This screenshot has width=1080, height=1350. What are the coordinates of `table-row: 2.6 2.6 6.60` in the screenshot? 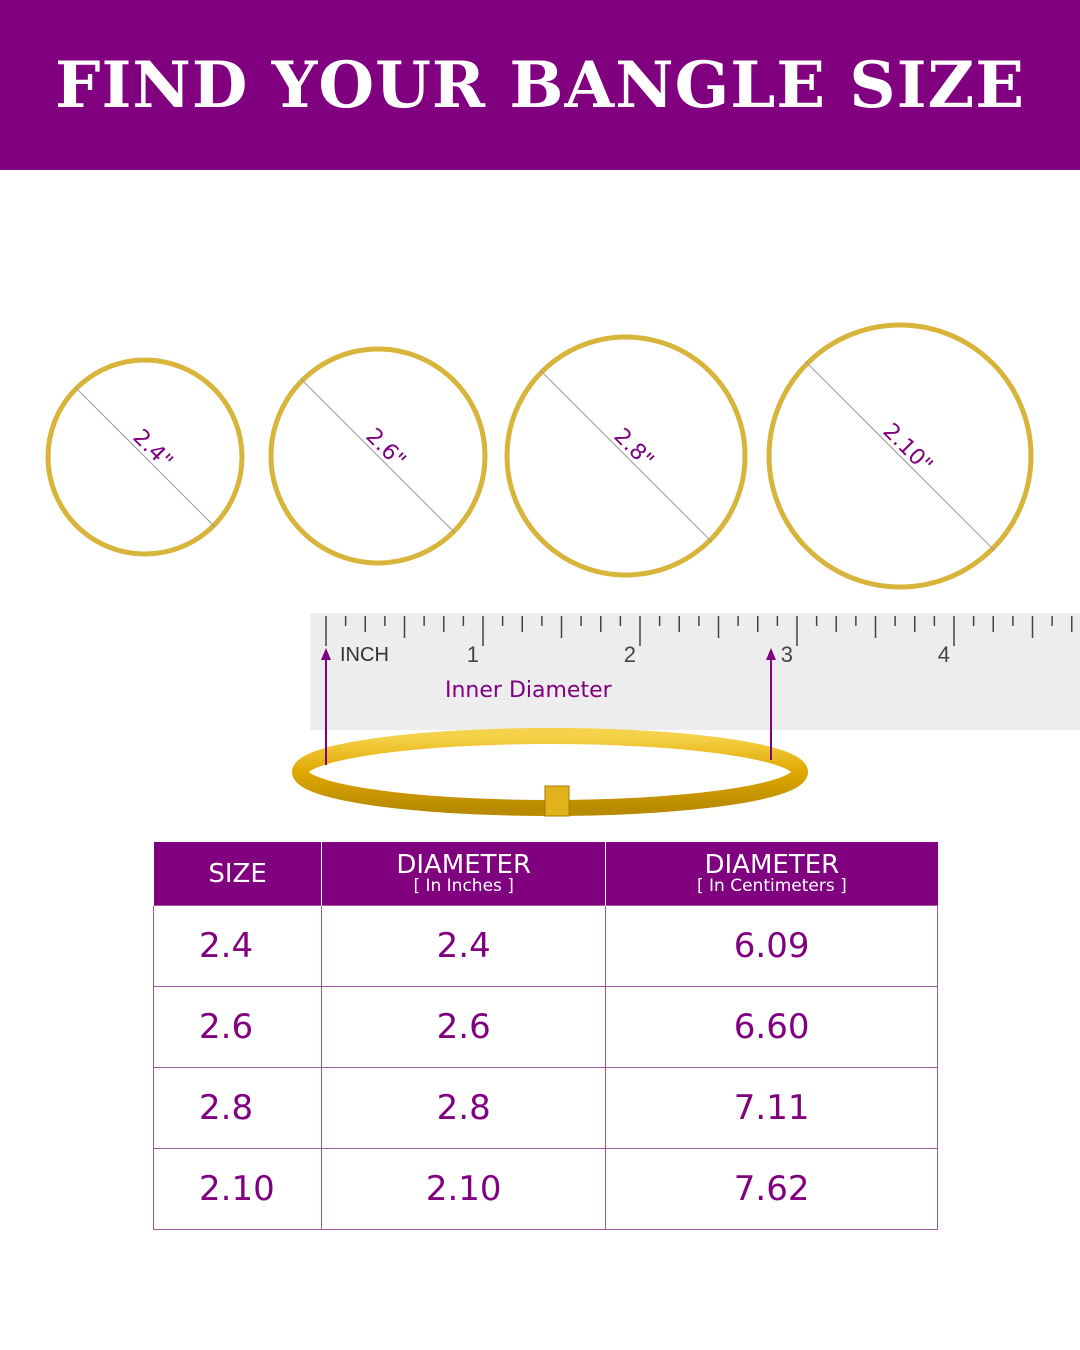 It's located at (545, 1027).